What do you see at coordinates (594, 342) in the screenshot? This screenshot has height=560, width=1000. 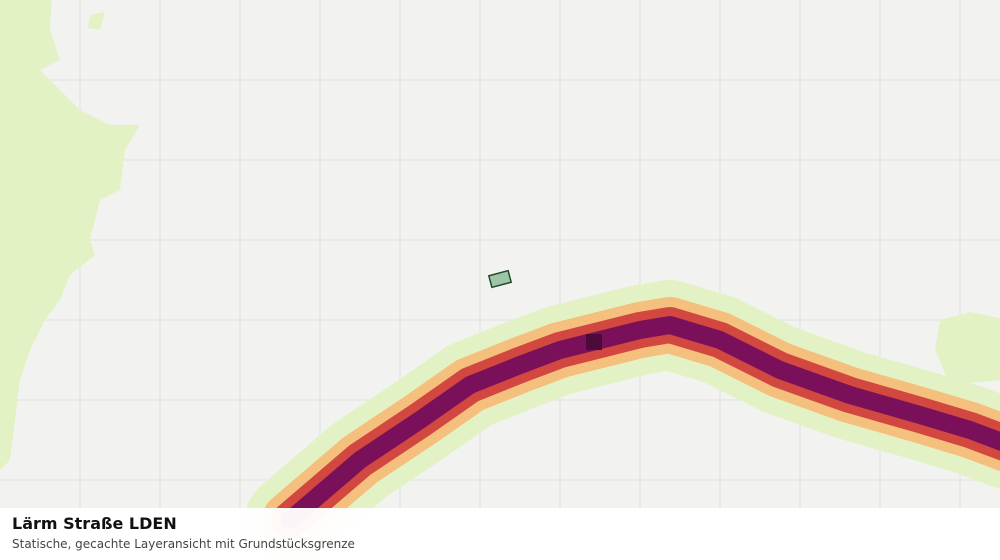 I see `noise-peak` at bounding box center [594, 342].